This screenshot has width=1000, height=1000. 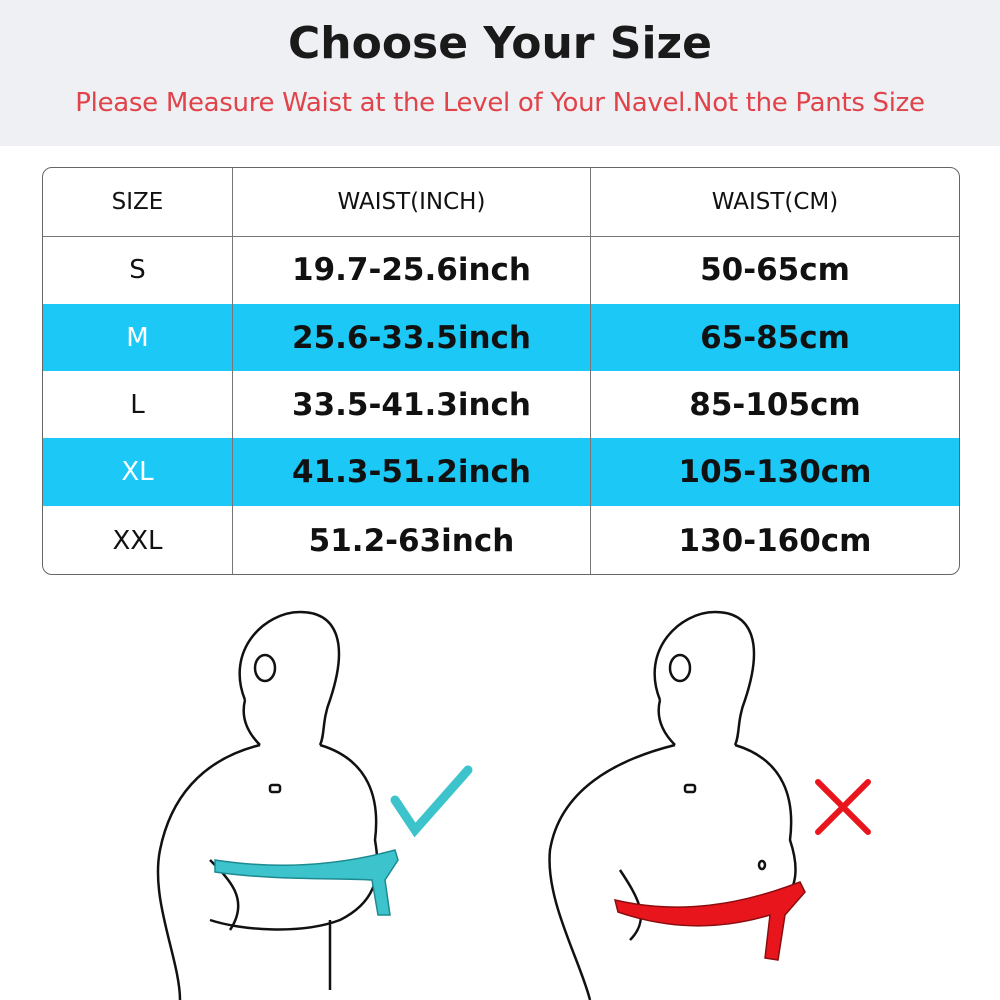 I want to click on table-row: XL 41.3-51.2inch 105-130cm, so click(x=501, y=472).